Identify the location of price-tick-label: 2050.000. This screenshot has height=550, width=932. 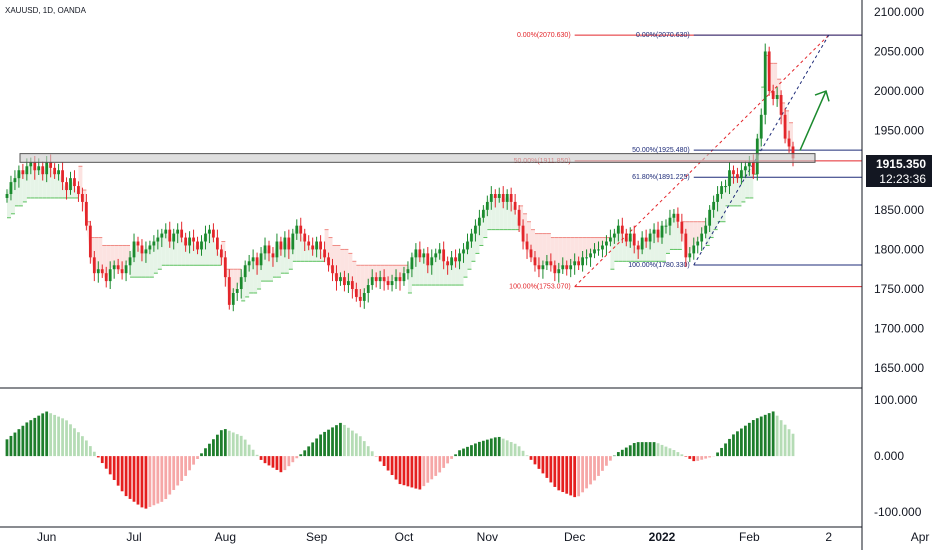
(899, 51).